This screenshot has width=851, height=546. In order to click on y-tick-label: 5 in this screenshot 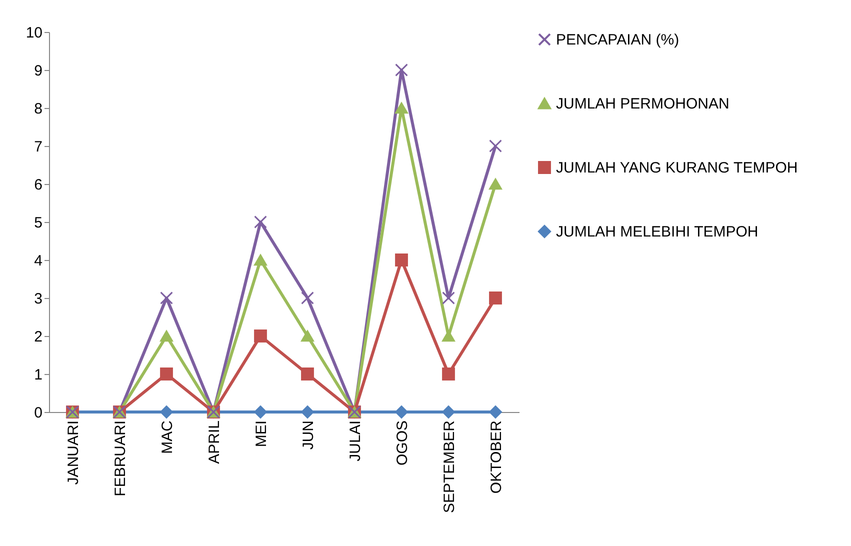, I will do `click(38, 223)`.